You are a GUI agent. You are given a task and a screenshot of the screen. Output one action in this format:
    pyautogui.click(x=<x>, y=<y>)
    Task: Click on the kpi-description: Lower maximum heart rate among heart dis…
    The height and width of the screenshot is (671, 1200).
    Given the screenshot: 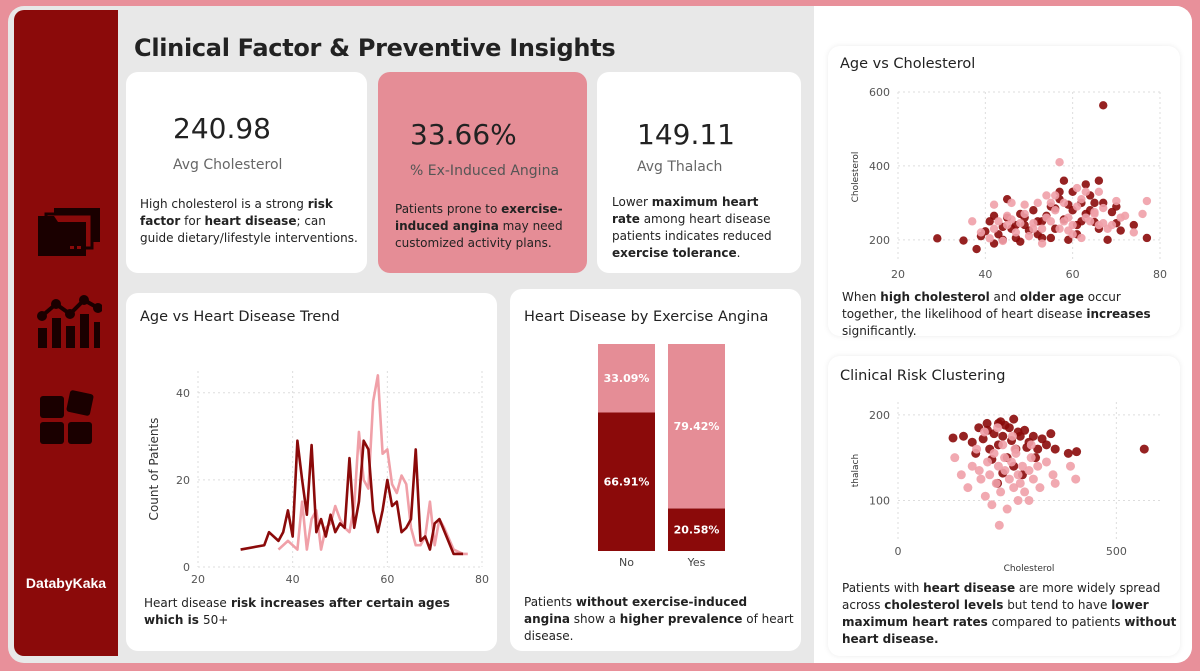 What is the action you would take?
    pyautogui.click(x=692, y=227)
    